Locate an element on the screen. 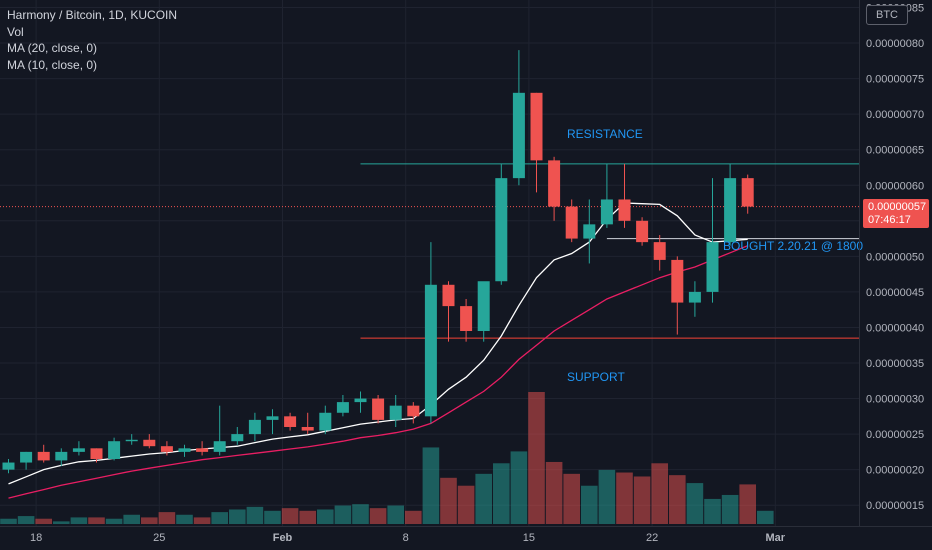 This screenshot has height=550, width=932. bought-label: BOUGHT 2.20.21 @ 1800 is located at coordinates (793, 246).